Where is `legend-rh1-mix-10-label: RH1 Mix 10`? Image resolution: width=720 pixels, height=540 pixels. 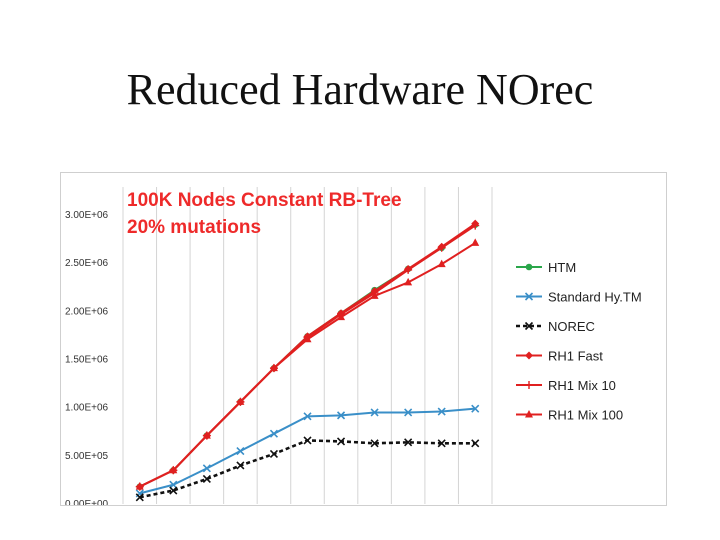
legend-rh1-mix-10-label: RH1 Mix 10 is located at coordinates (582, 385).